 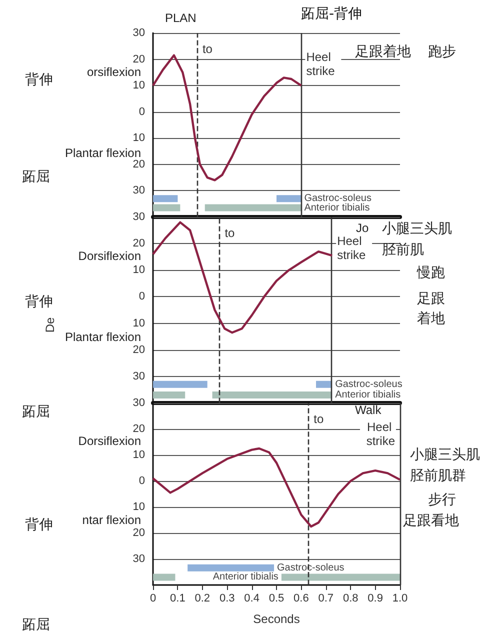 What do you see at coordinates (227, 598) in the screenshot?
I see `x-tick-label: 0.3` at bounding box center [227, 598].